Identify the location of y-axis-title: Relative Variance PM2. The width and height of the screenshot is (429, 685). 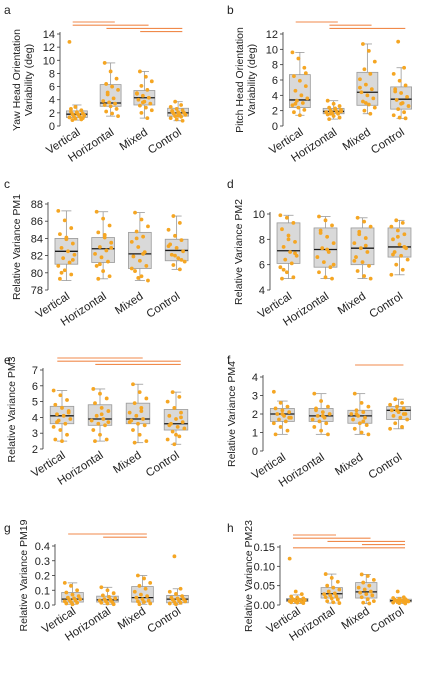
(239, 252).